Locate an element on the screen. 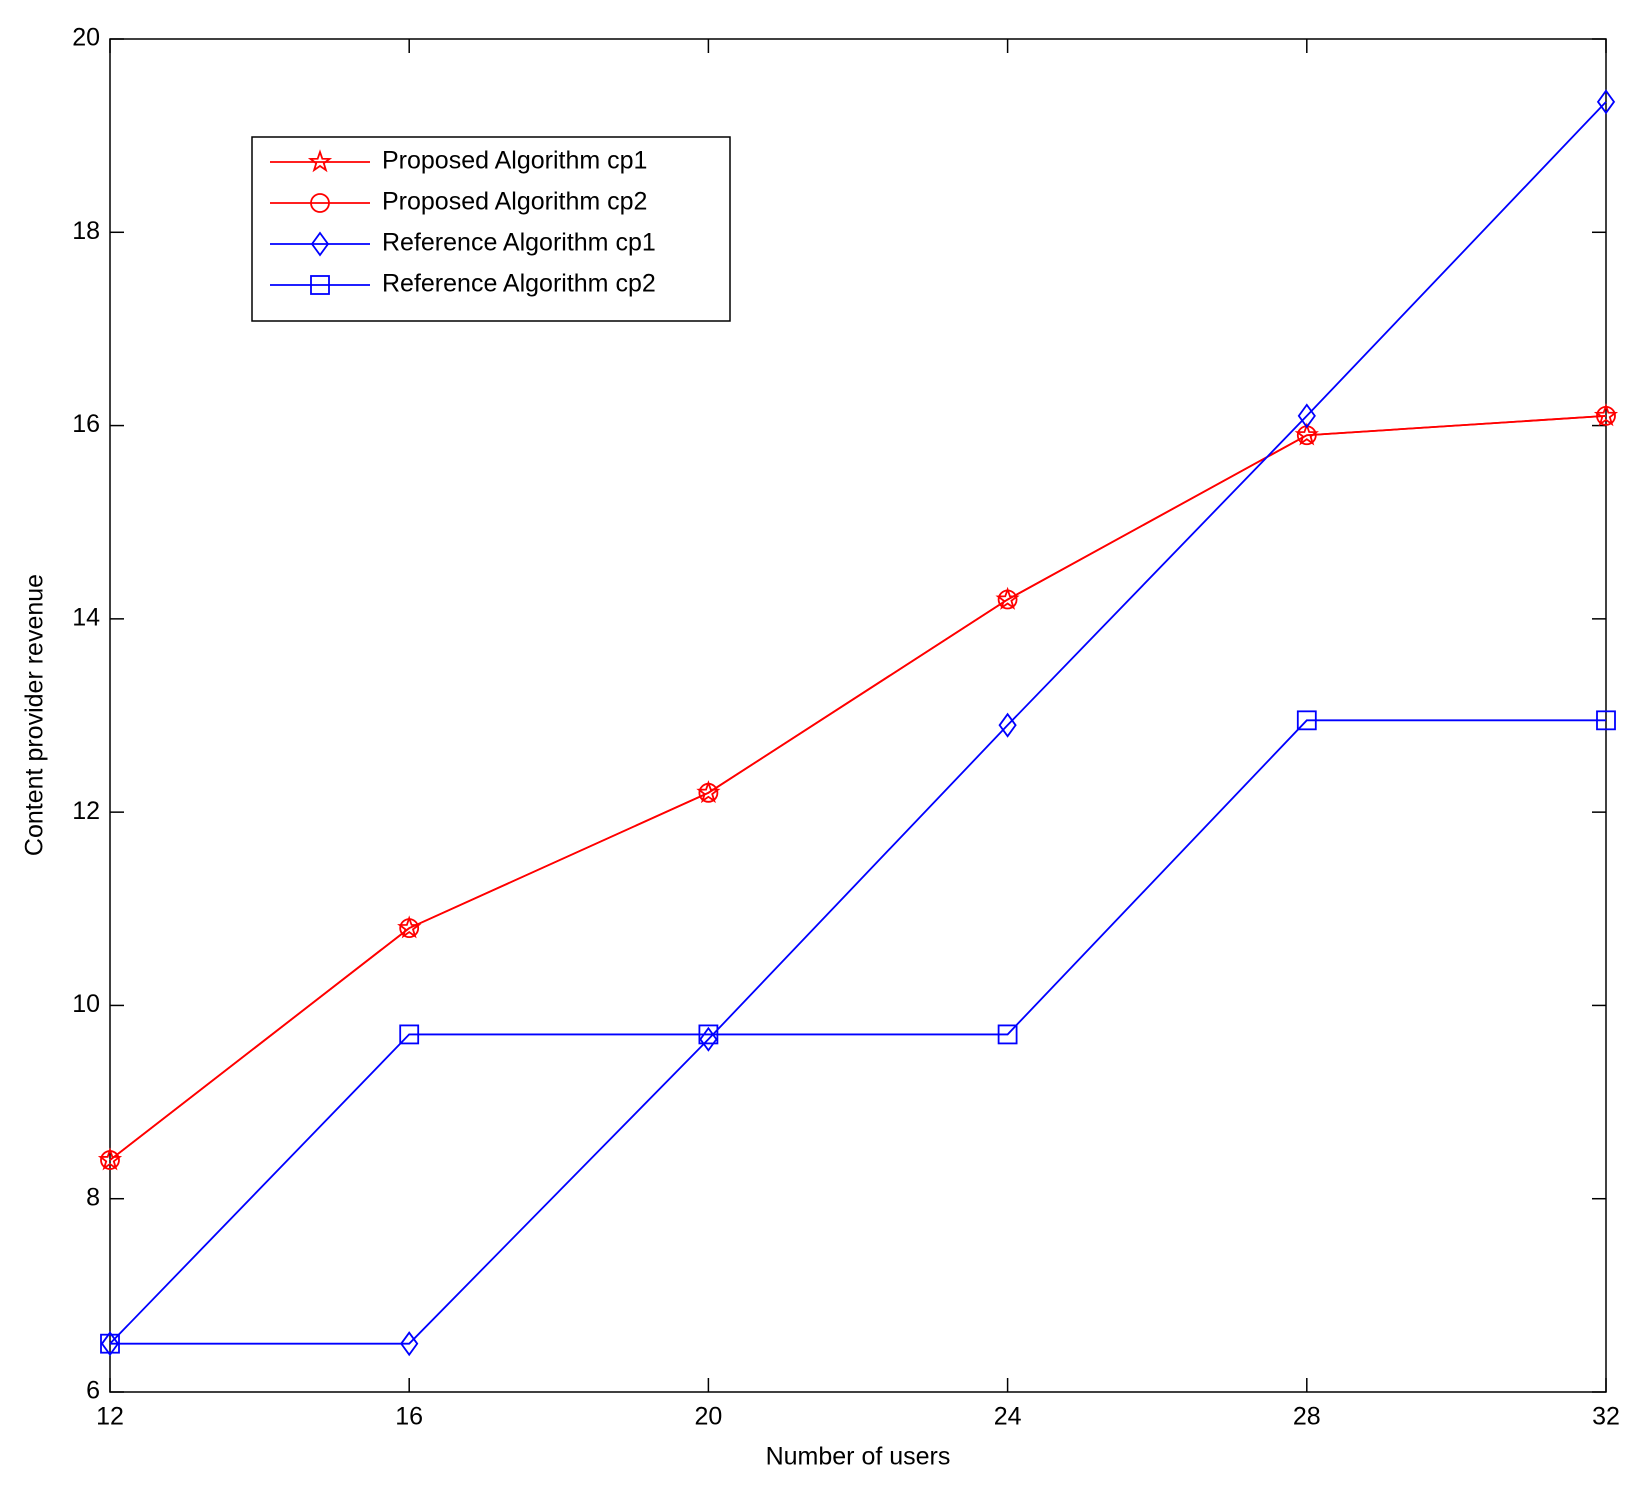  y-tick-label: 18 is located at coordinates (86, 231).